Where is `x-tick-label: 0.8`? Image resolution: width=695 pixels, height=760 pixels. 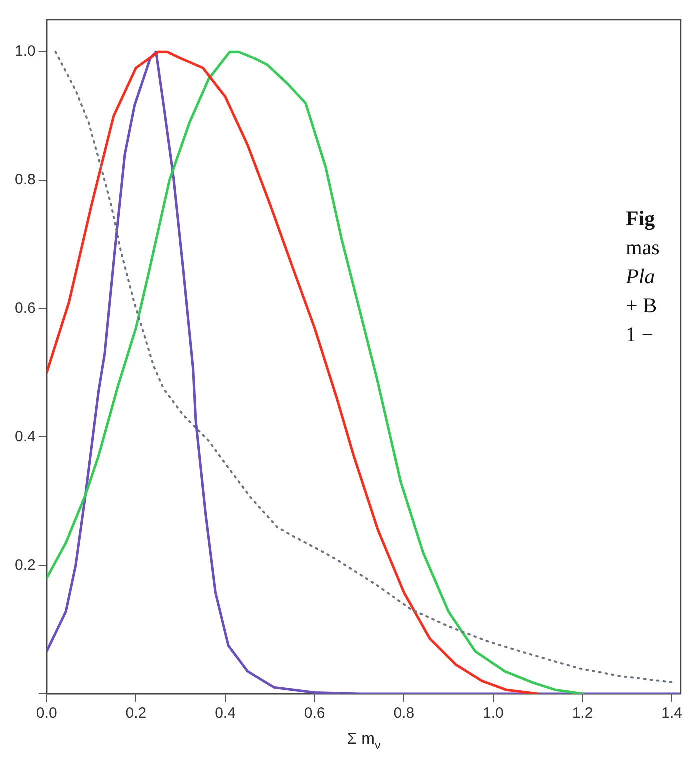
x-tick-label: 0.8 is located at coordinates (404, 713).